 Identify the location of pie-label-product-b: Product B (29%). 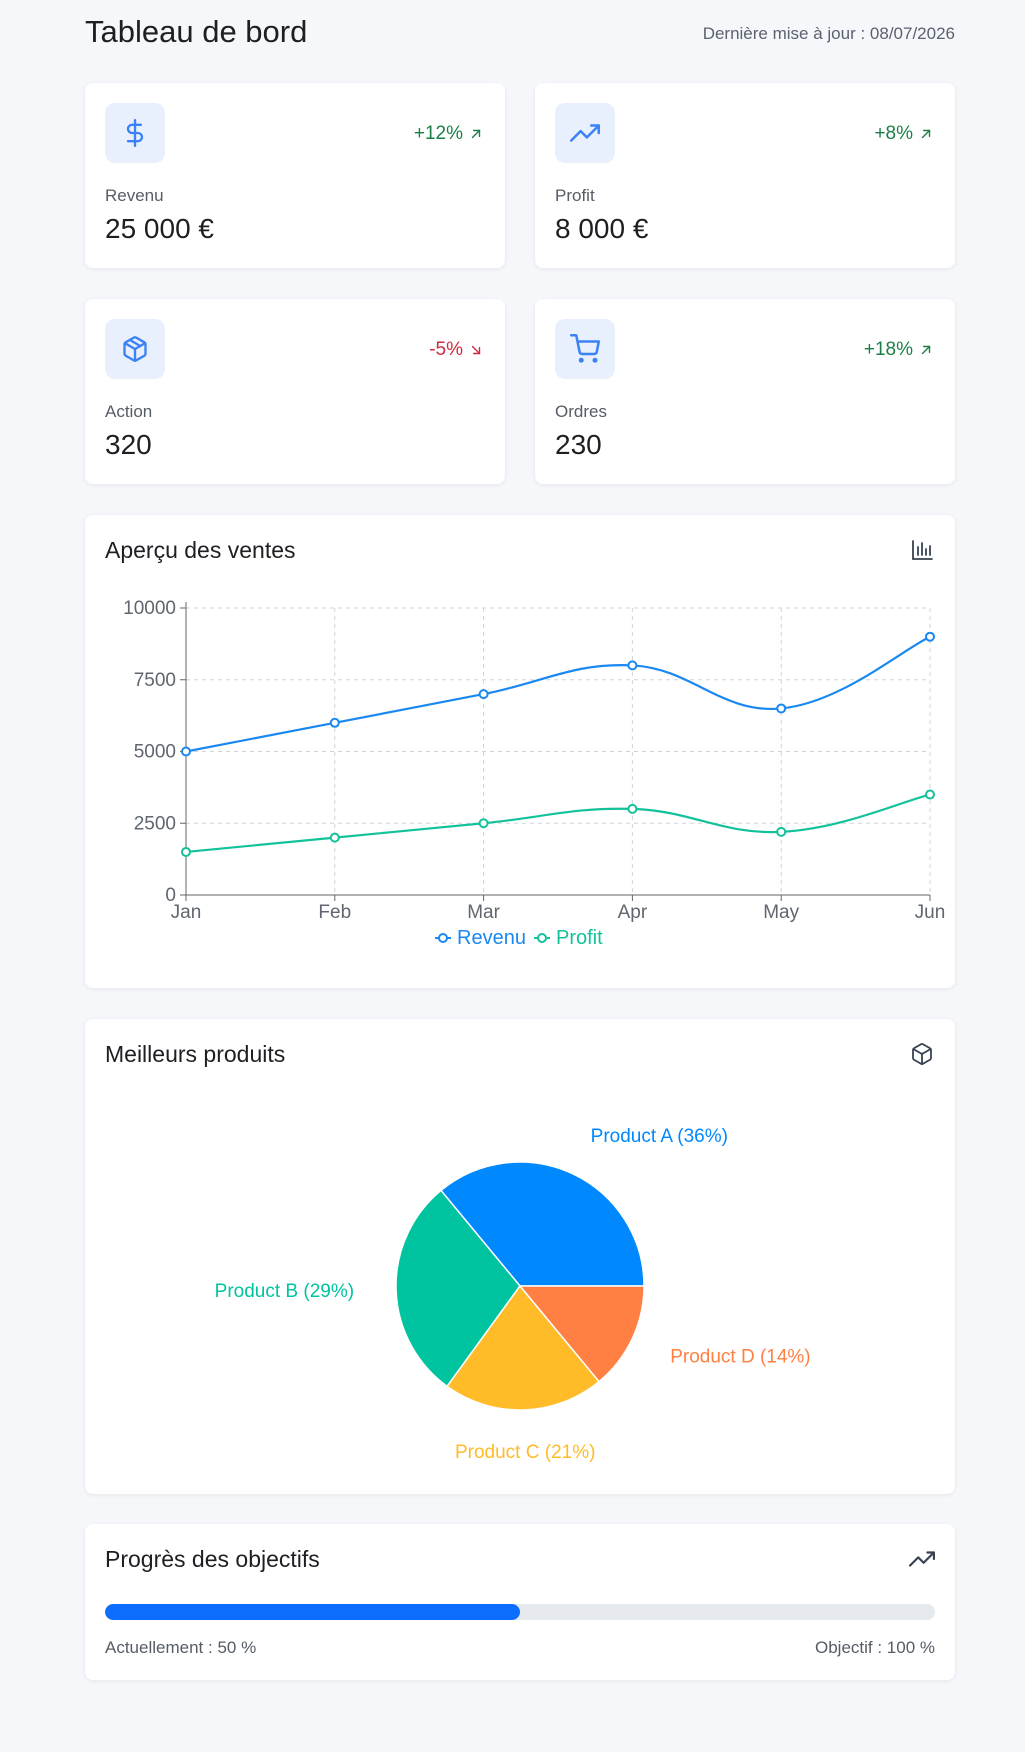
(284, 1291).